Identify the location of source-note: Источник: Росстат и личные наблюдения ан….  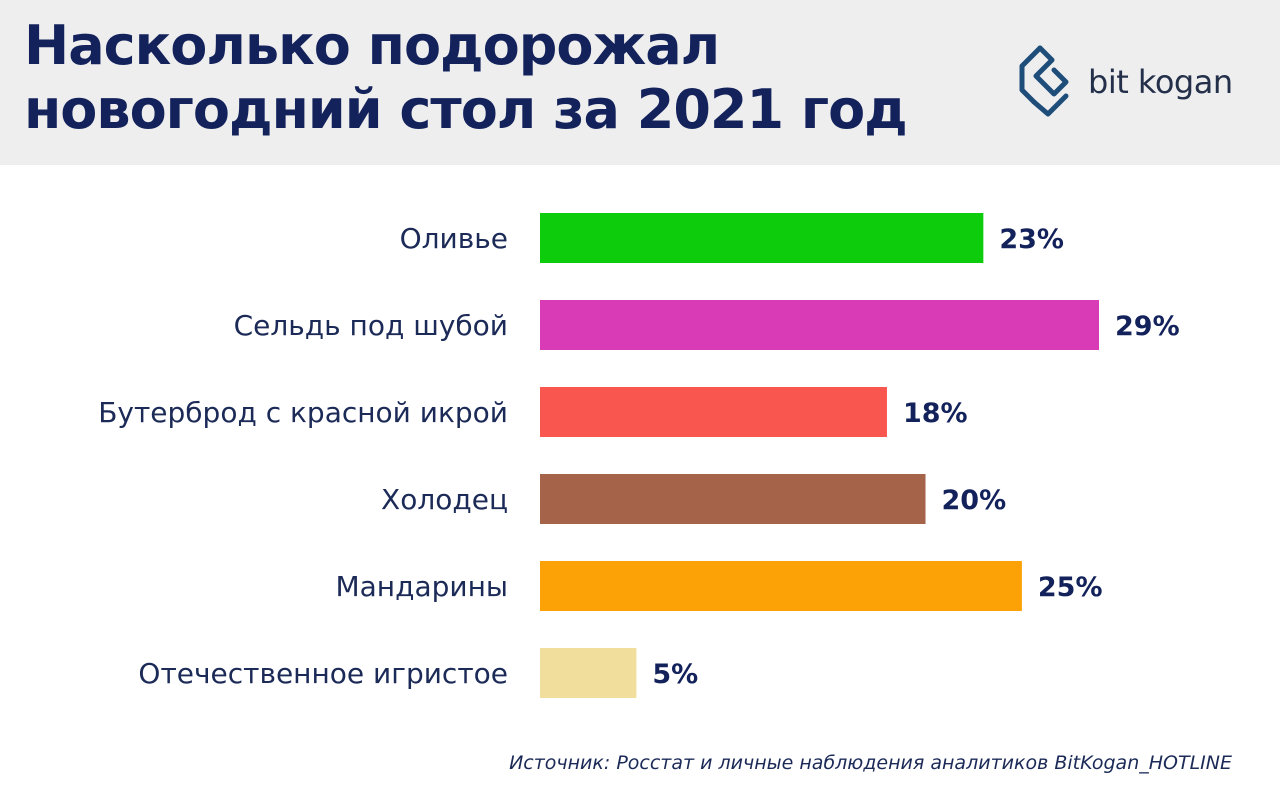
(870, 763).